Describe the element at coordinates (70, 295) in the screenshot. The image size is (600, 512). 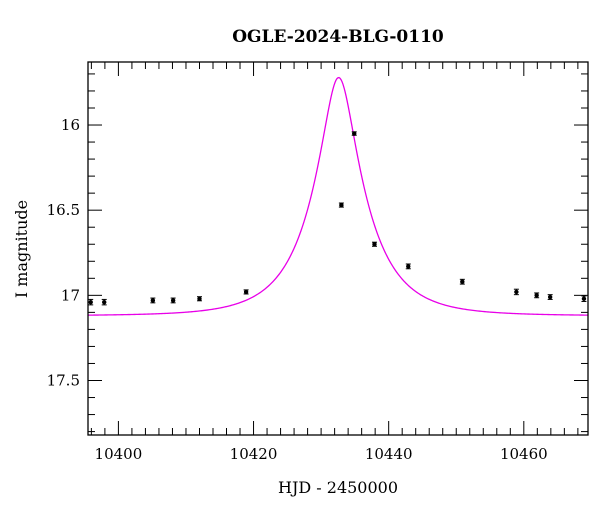
I see `y-tick-label: 17` at that location.